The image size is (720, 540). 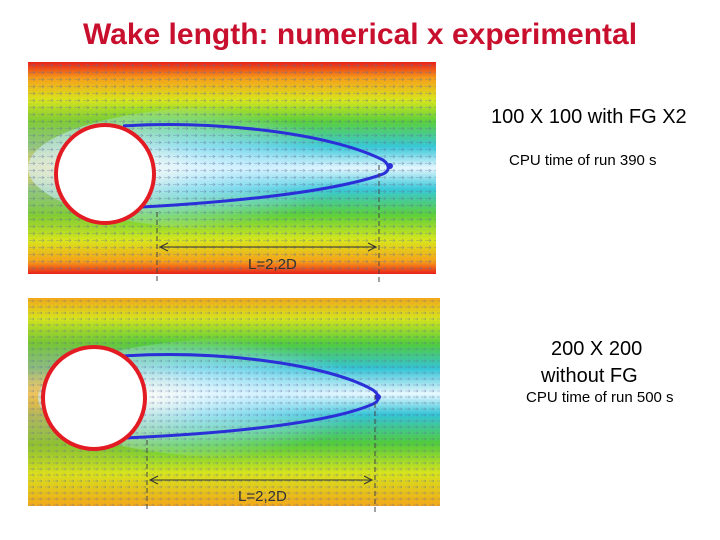 What do you see at coordinates (360, 34) in the screenshot?
I see `slide-title: Wake length: numerical x experimental` at bounding box center [360, 34].